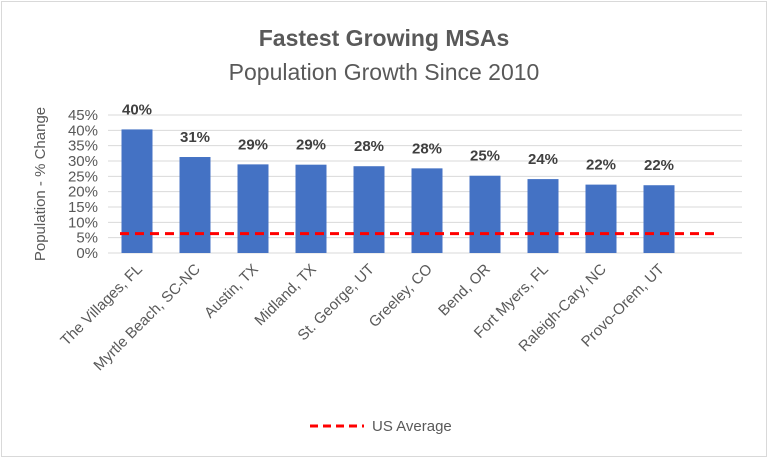  I want to click on x-tick-label: Bend, OR, so click(464, 290).